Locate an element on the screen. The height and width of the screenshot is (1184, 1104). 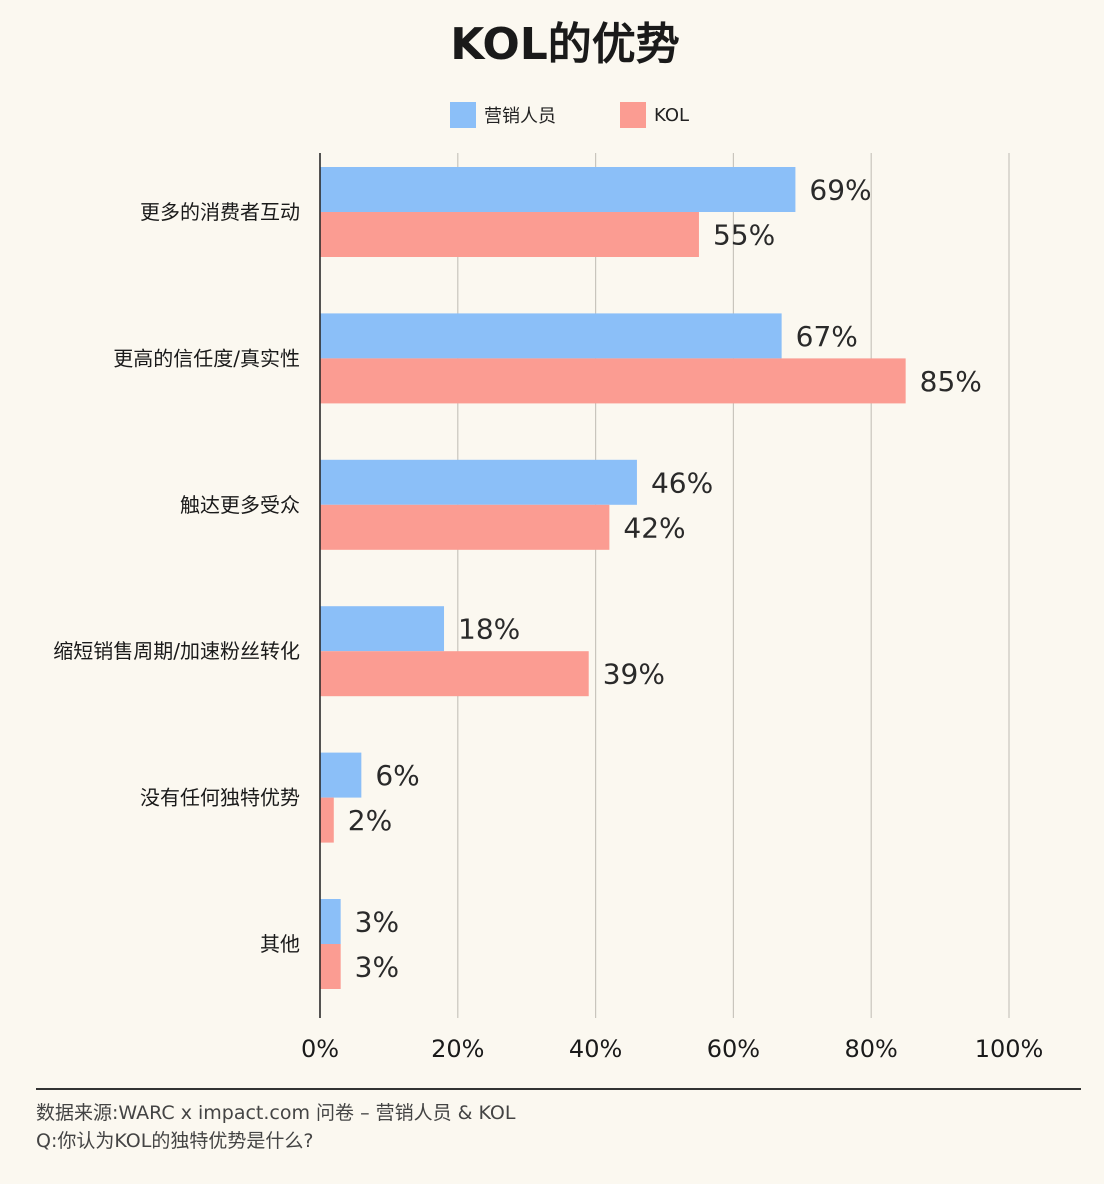
chart-title: KOL的优势 is located at coordinates (565, 44).